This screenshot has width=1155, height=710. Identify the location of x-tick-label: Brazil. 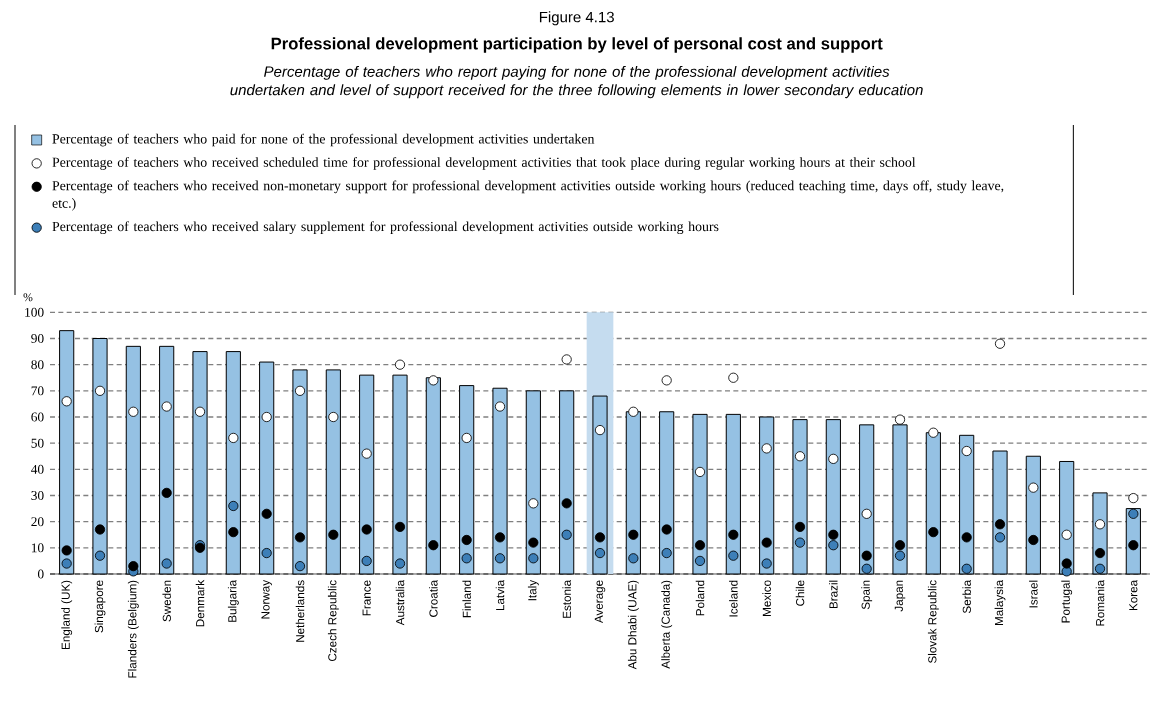
(833, 594).